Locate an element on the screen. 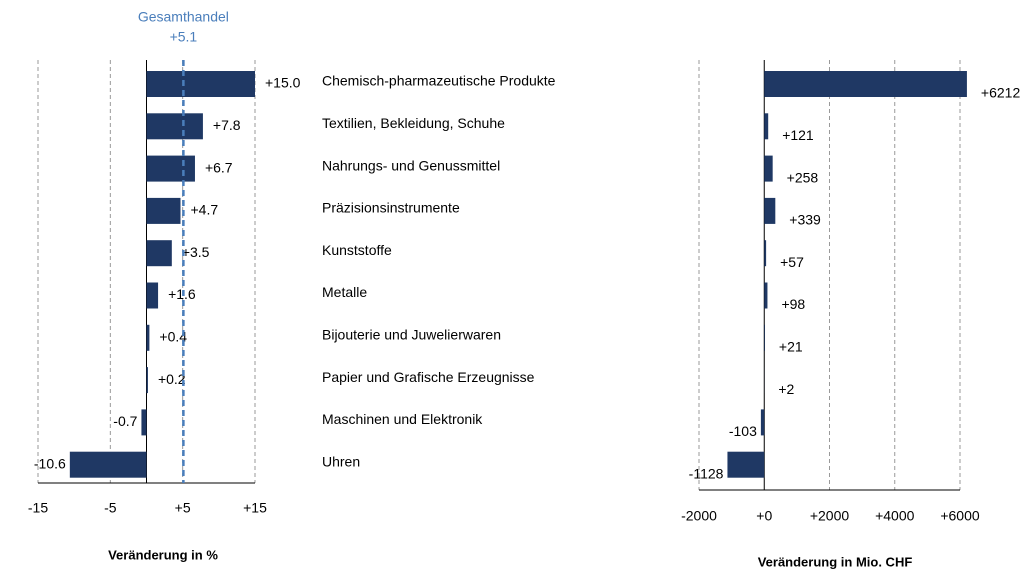  value-label: +6212 is located at coordinates (1001, 93).